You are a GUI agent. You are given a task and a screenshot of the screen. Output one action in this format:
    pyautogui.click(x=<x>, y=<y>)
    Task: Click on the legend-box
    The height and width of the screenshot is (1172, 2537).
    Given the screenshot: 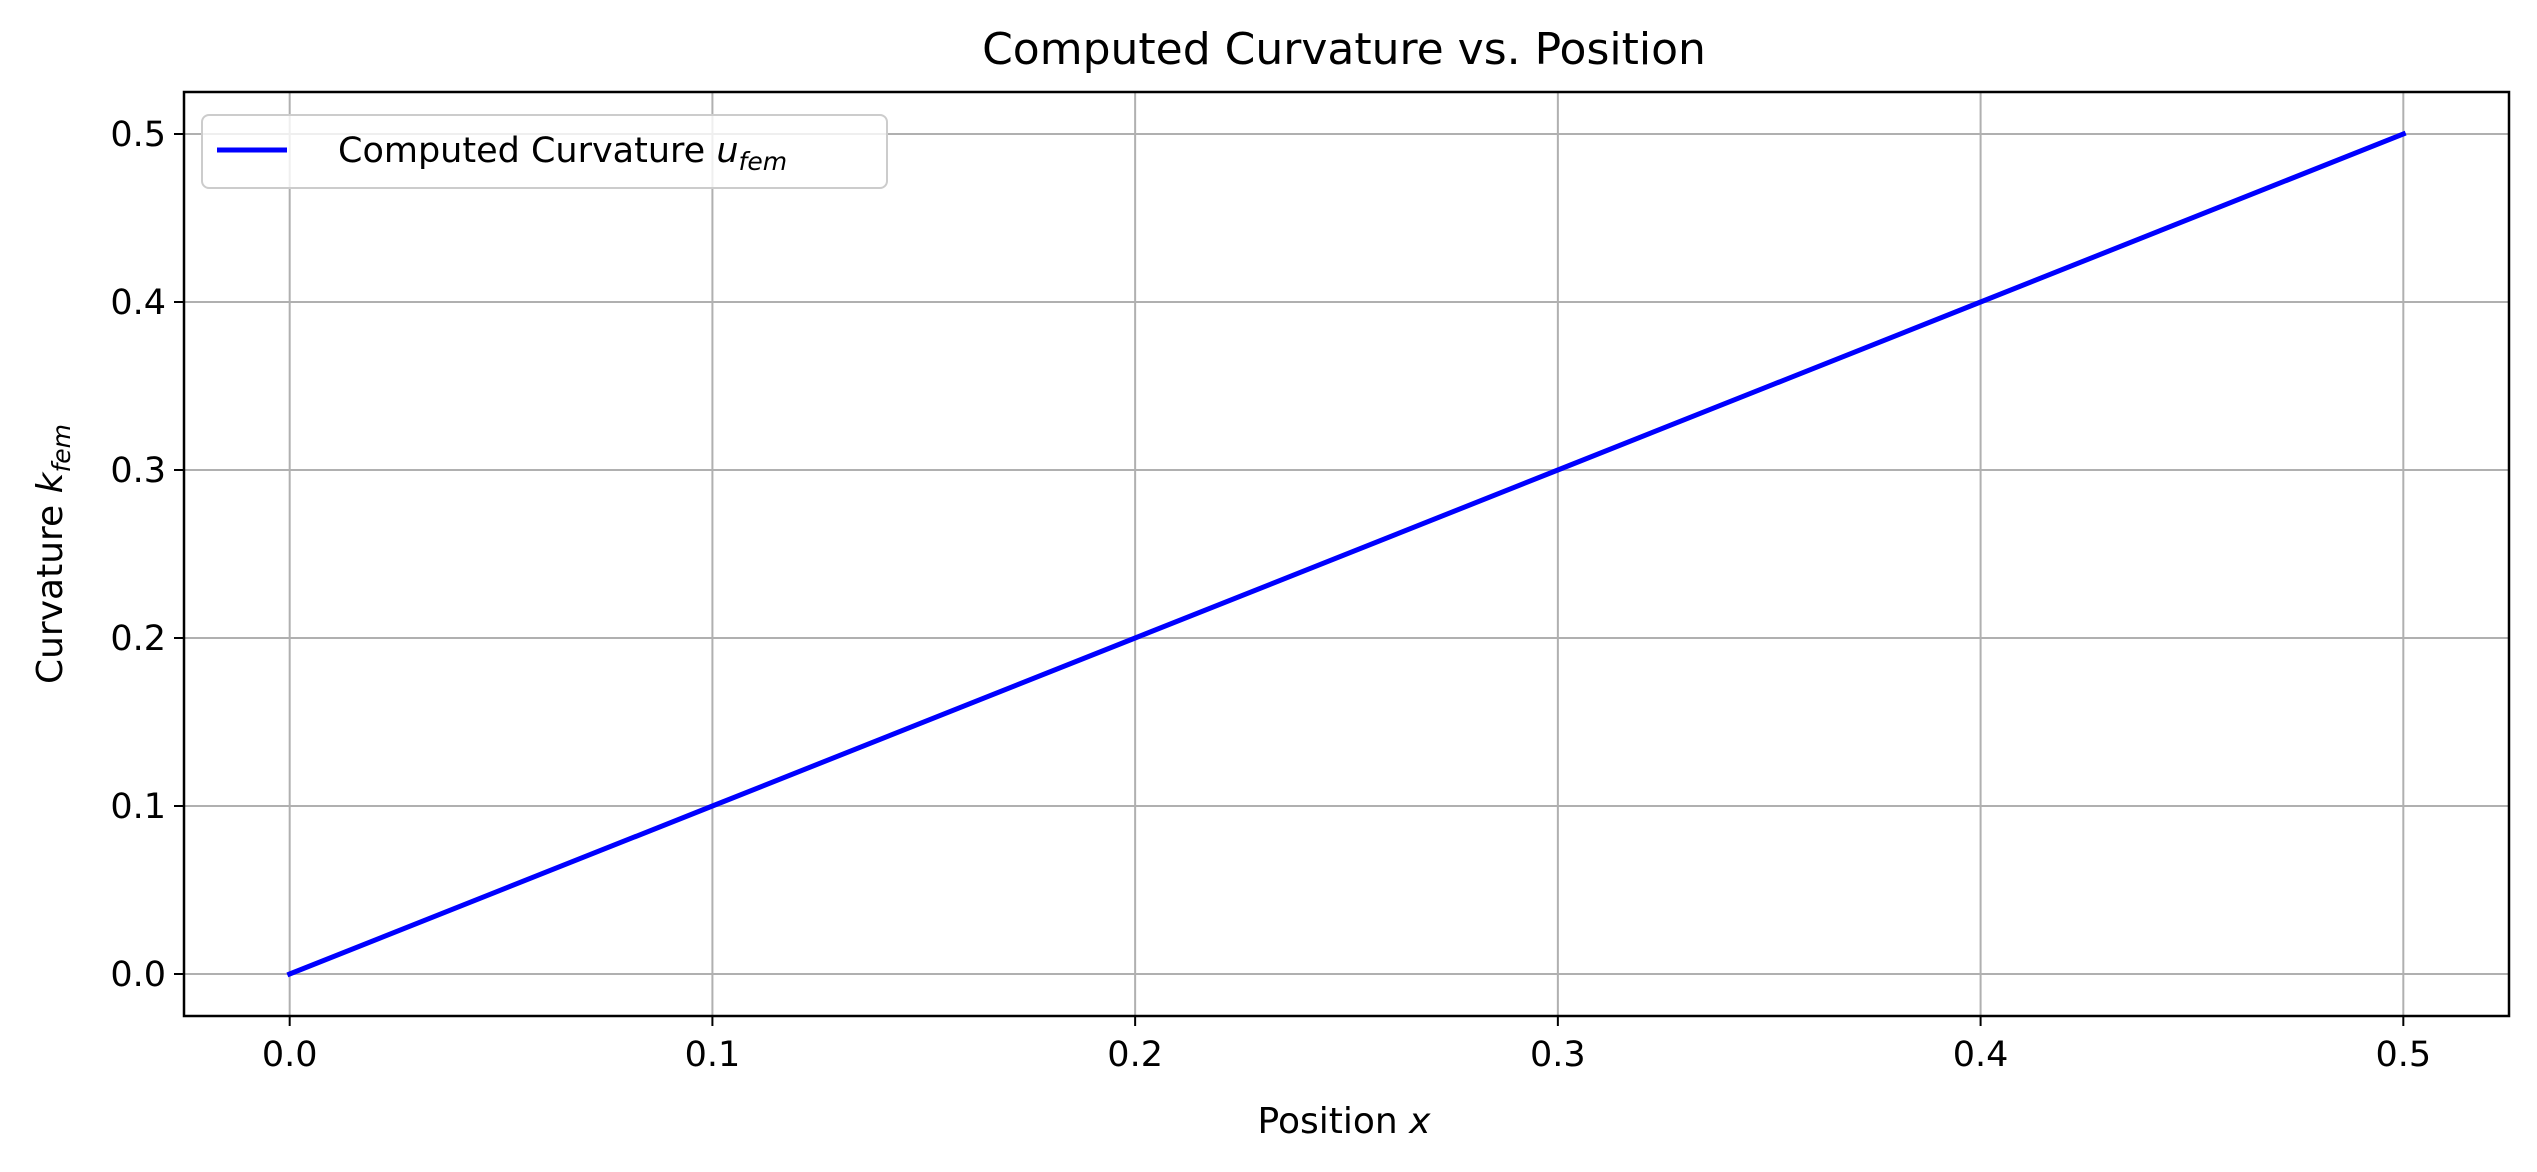 What is the action you would take?
    pyautogui.click(x=544, y=151)
    